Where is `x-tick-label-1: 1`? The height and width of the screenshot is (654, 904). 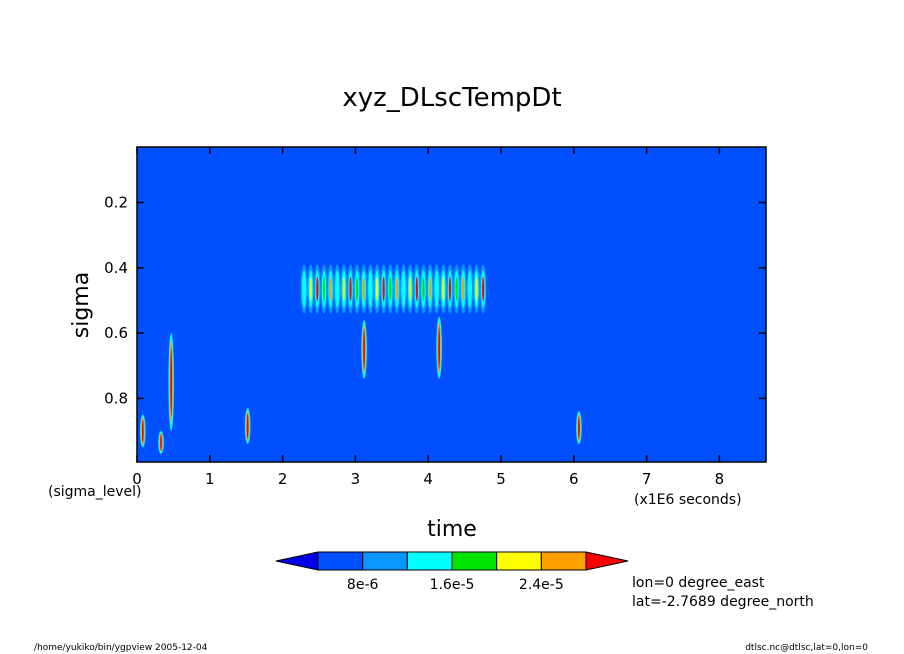
x-tick-label-1: 1 is located at coordinates (210, 479).